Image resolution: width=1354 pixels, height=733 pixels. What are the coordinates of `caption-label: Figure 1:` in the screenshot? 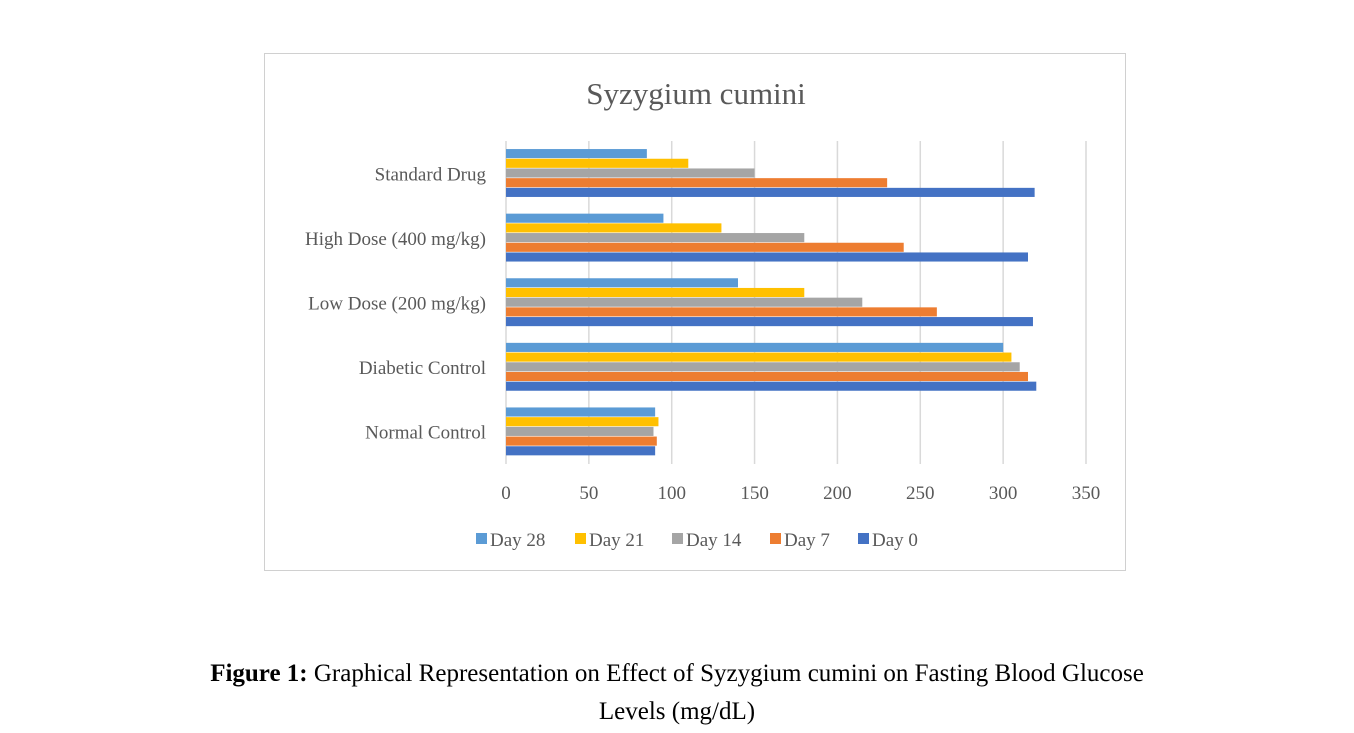 It's located at (259, 673).